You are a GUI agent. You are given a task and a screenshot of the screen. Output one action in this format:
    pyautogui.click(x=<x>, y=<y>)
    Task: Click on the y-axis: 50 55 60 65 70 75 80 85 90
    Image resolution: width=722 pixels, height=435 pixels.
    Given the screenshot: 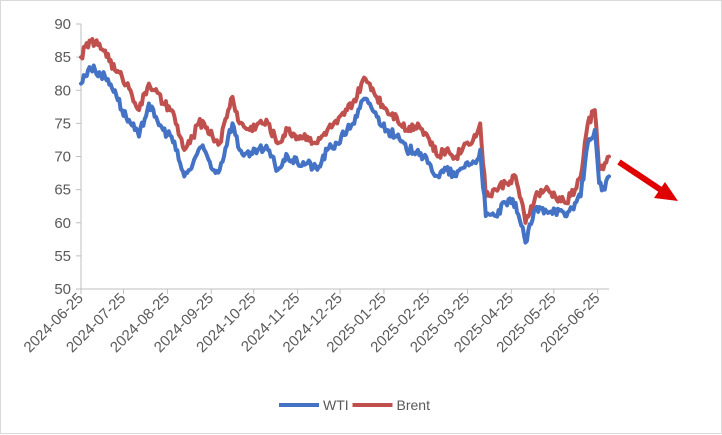 What is the action you would take?
    pyautogui.click(x=68, y=157)
    